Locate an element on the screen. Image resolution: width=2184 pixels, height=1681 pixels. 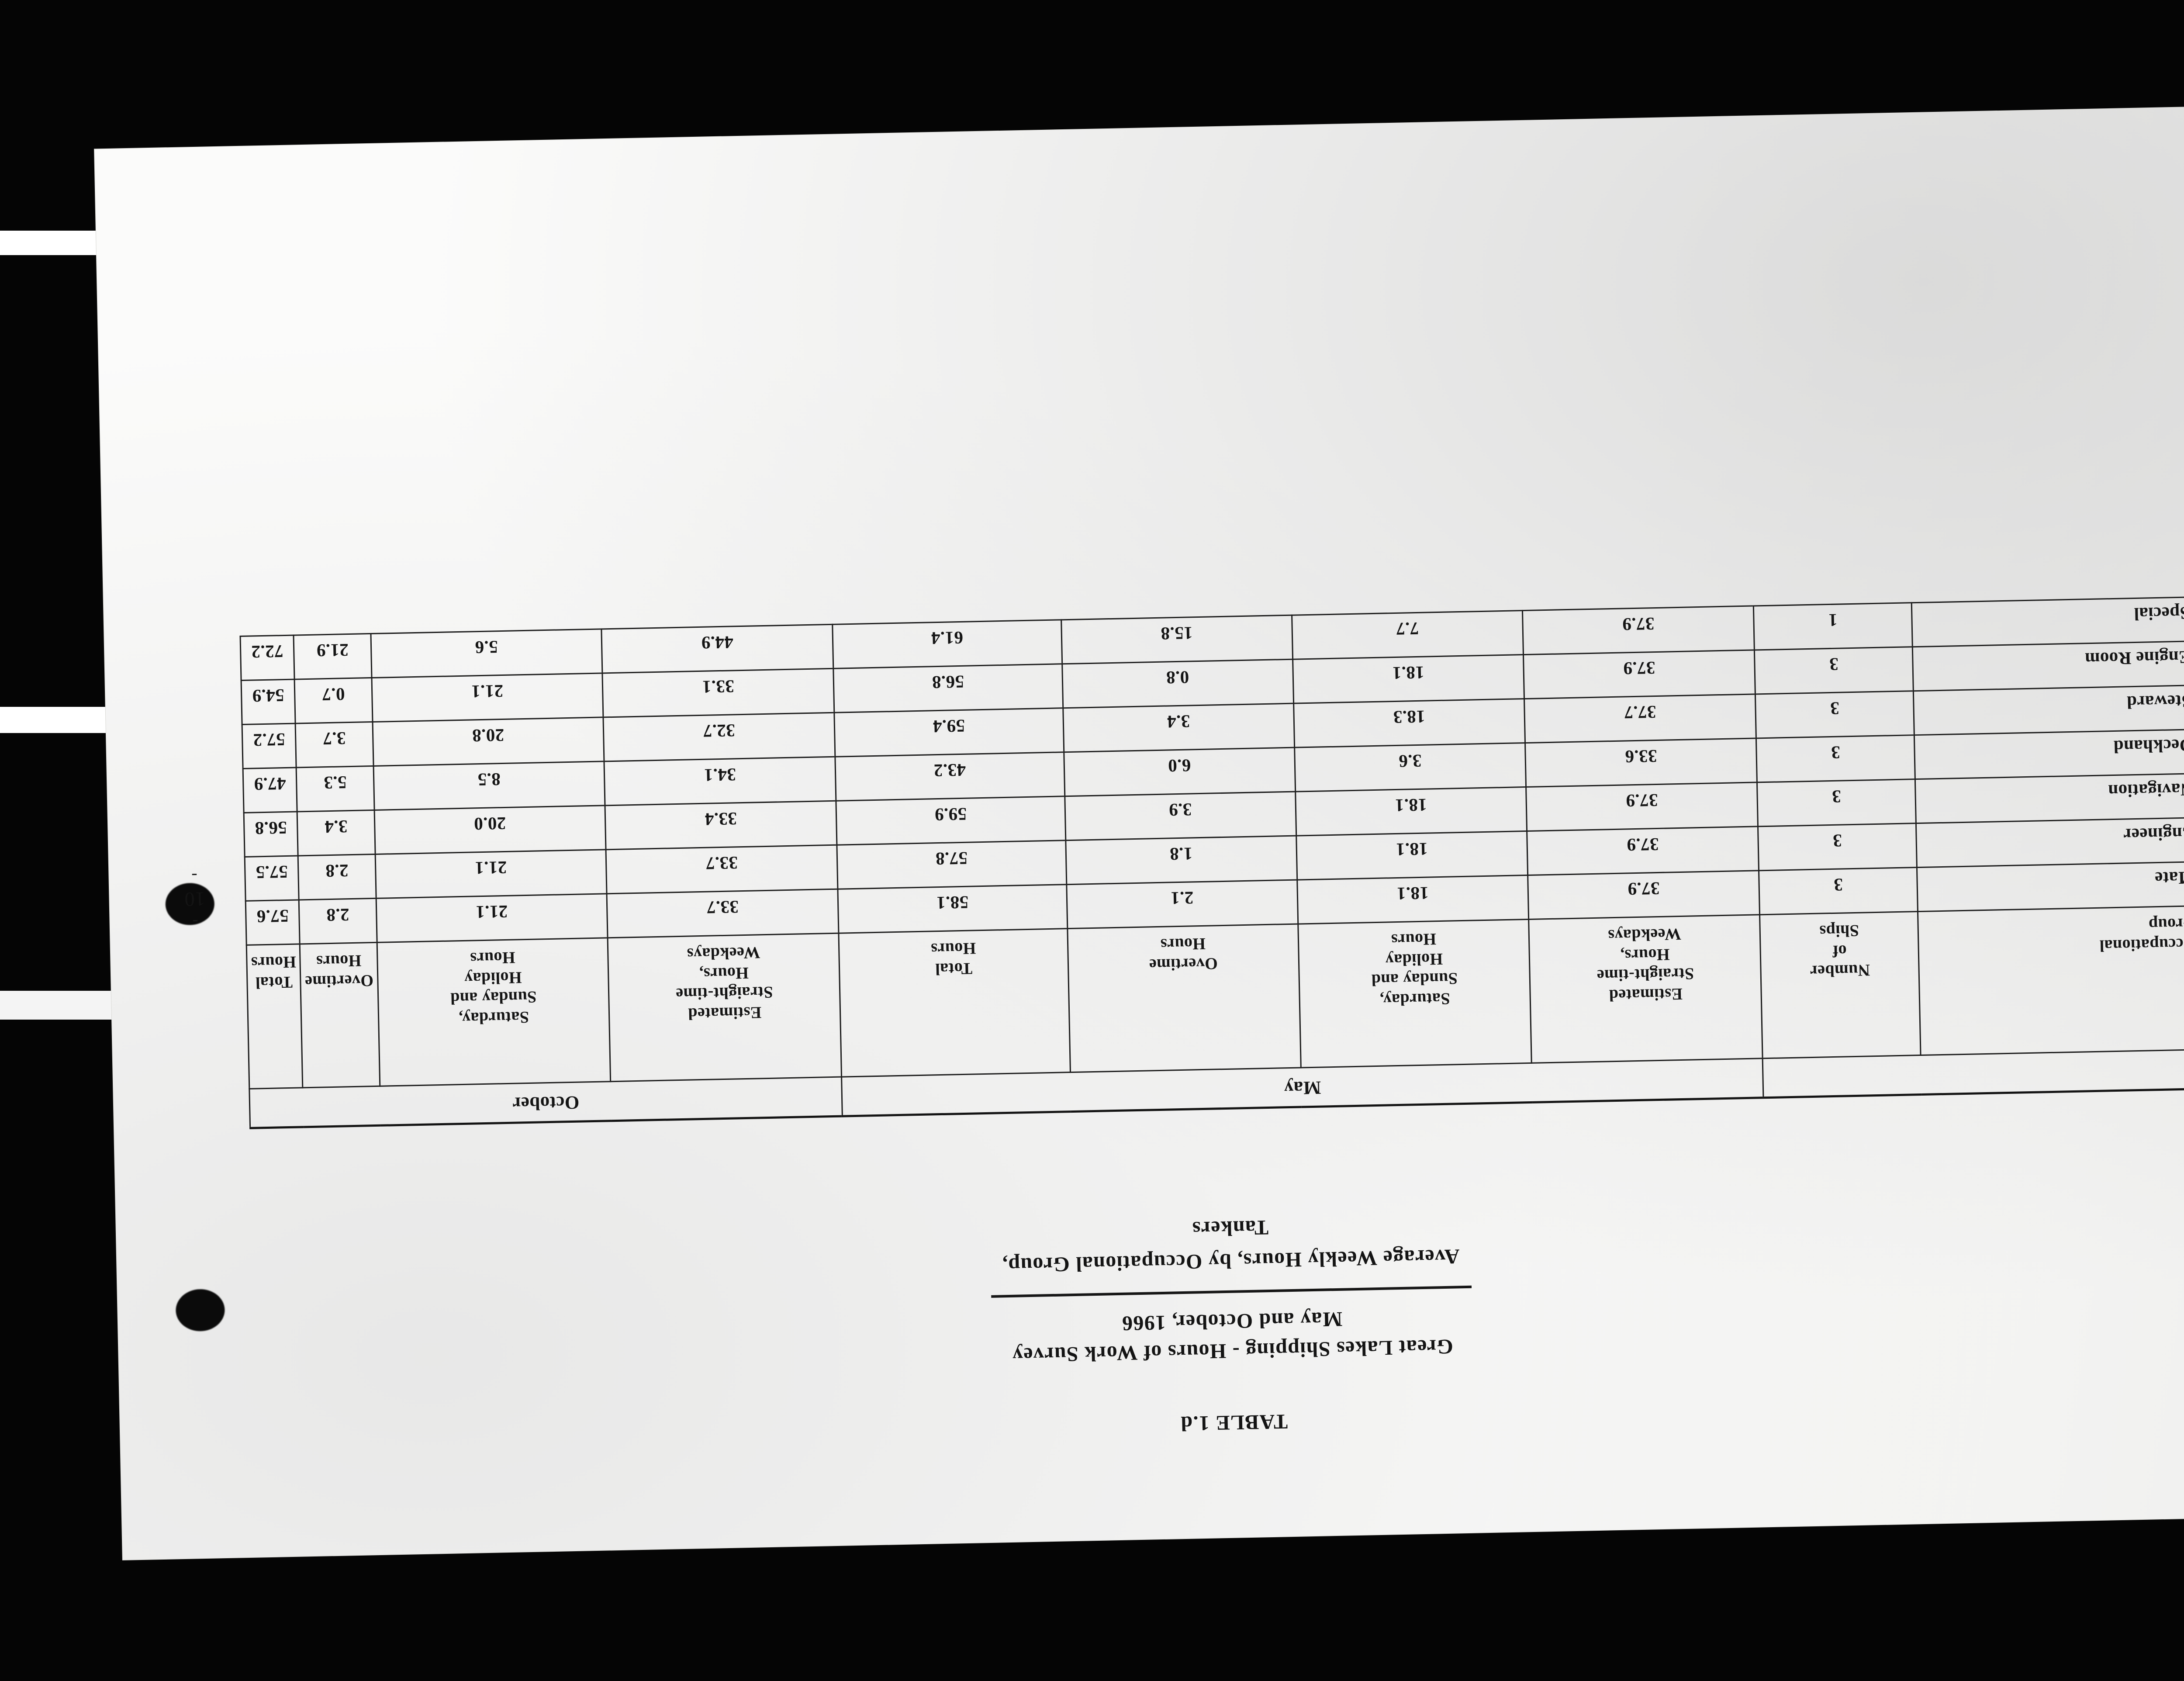
oct-ot-line-2: Hours is located at coordinates (339, 961).